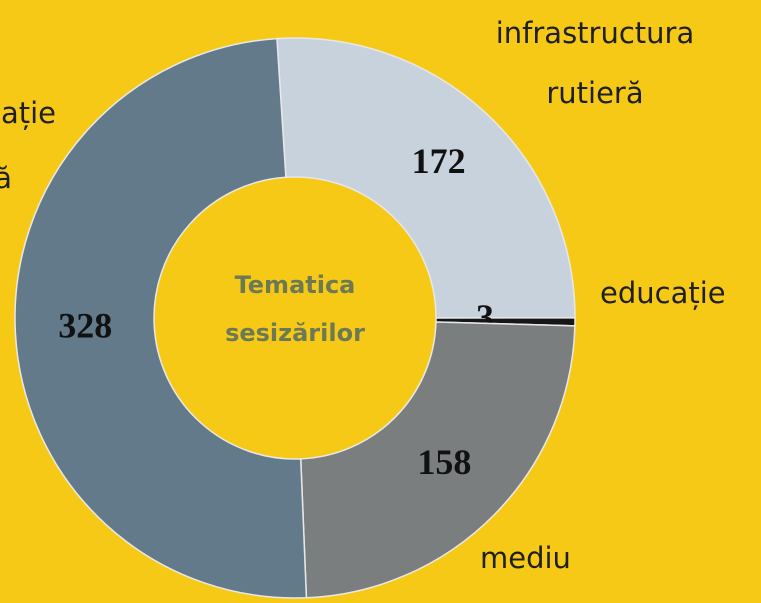 The image size is (761, 603). I want to click on center-label: Tematica, so click(295, 285).